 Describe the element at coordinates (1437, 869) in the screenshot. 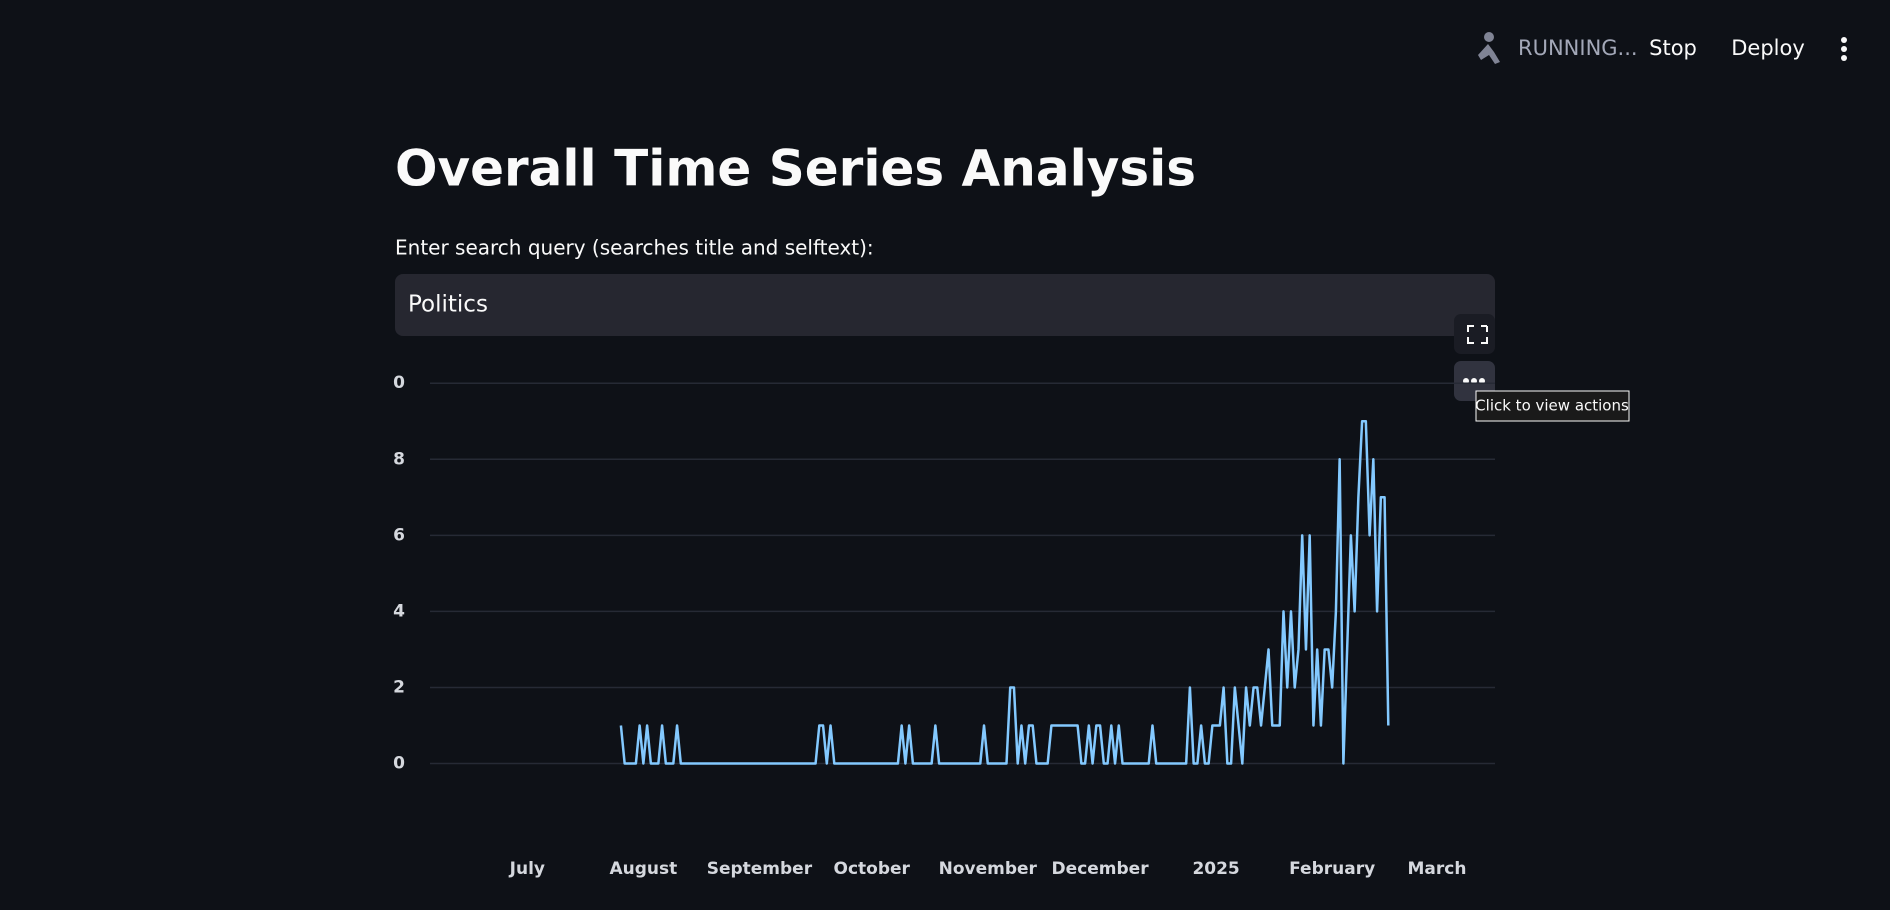

I see `x-tick-label: March` at that location.